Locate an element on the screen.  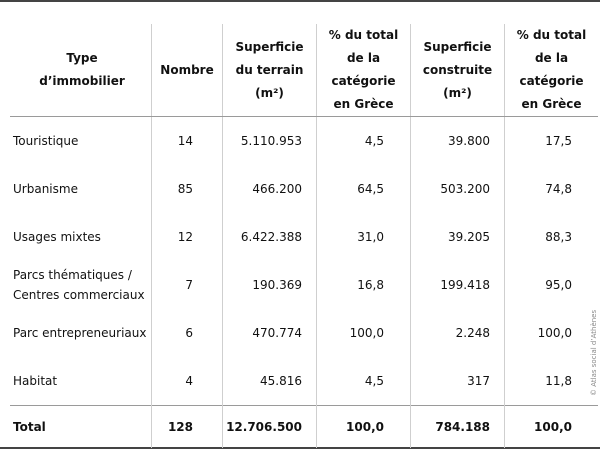
cell-land-share: 31,0 is located at coordinates (363, 237).